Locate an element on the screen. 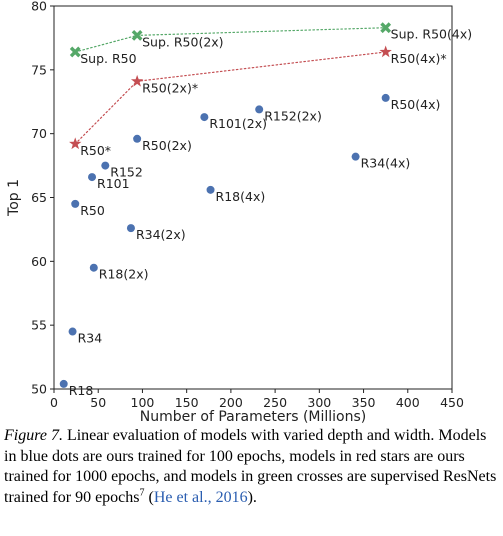  y-tick-label: 65 is located at coordinates (39, 197).